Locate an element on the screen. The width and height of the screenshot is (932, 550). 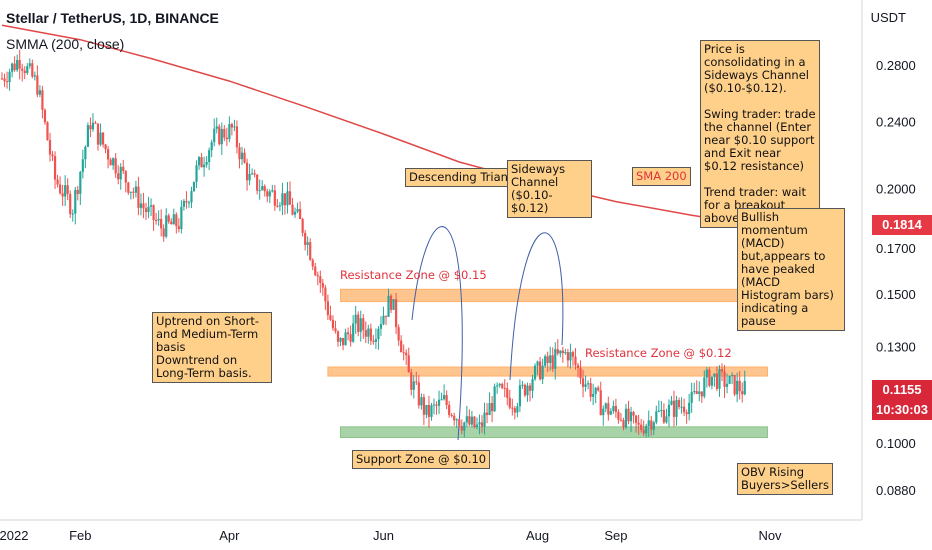
annotation-support-010: Support Zone @ $0.10 is located at coordinates (421, 459).